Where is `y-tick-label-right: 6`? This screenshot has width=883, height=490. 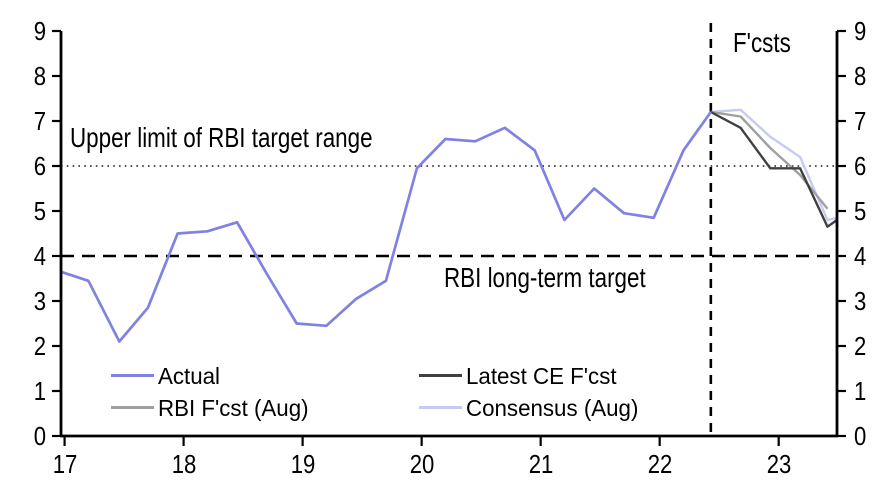 y-tick-label-right: 6 is located at coordinates (860, 166).